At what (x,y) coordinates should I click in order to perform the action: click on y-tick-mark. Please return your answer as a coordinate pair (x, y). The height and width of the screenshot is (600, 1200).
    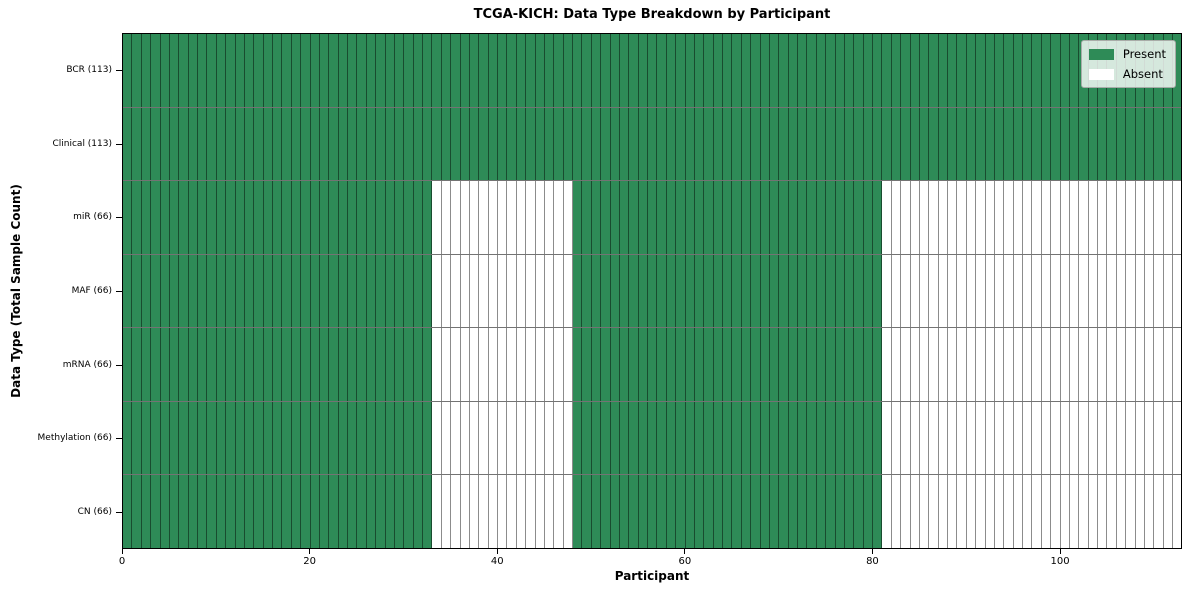
    Looking at the image, I should click on (119, 218).